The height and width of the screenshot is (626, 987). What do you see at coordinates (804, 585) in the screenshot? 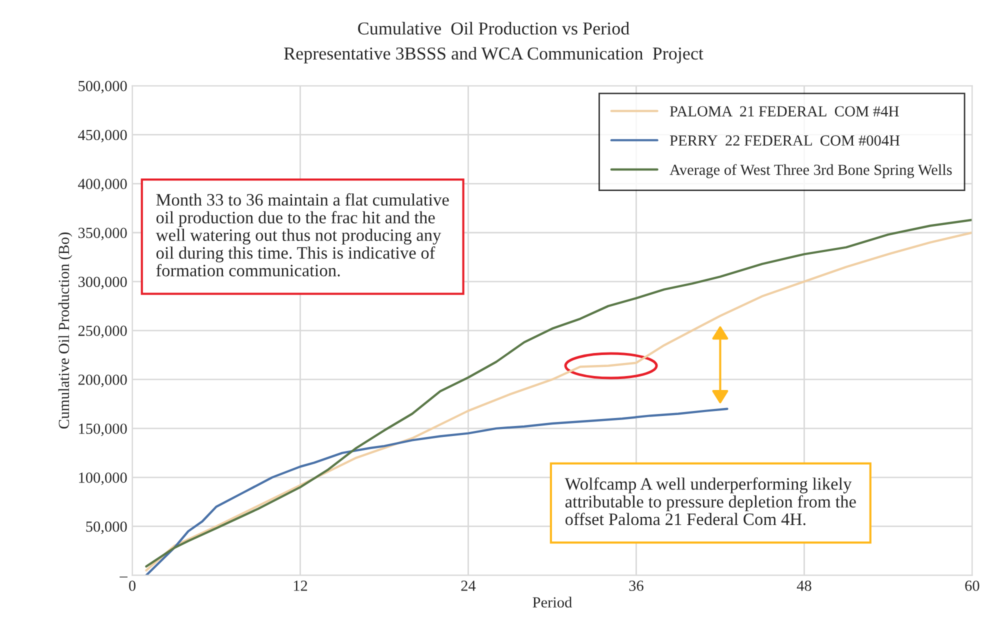
I see `x-tick-label: 48` at bounding box center [804, 585].